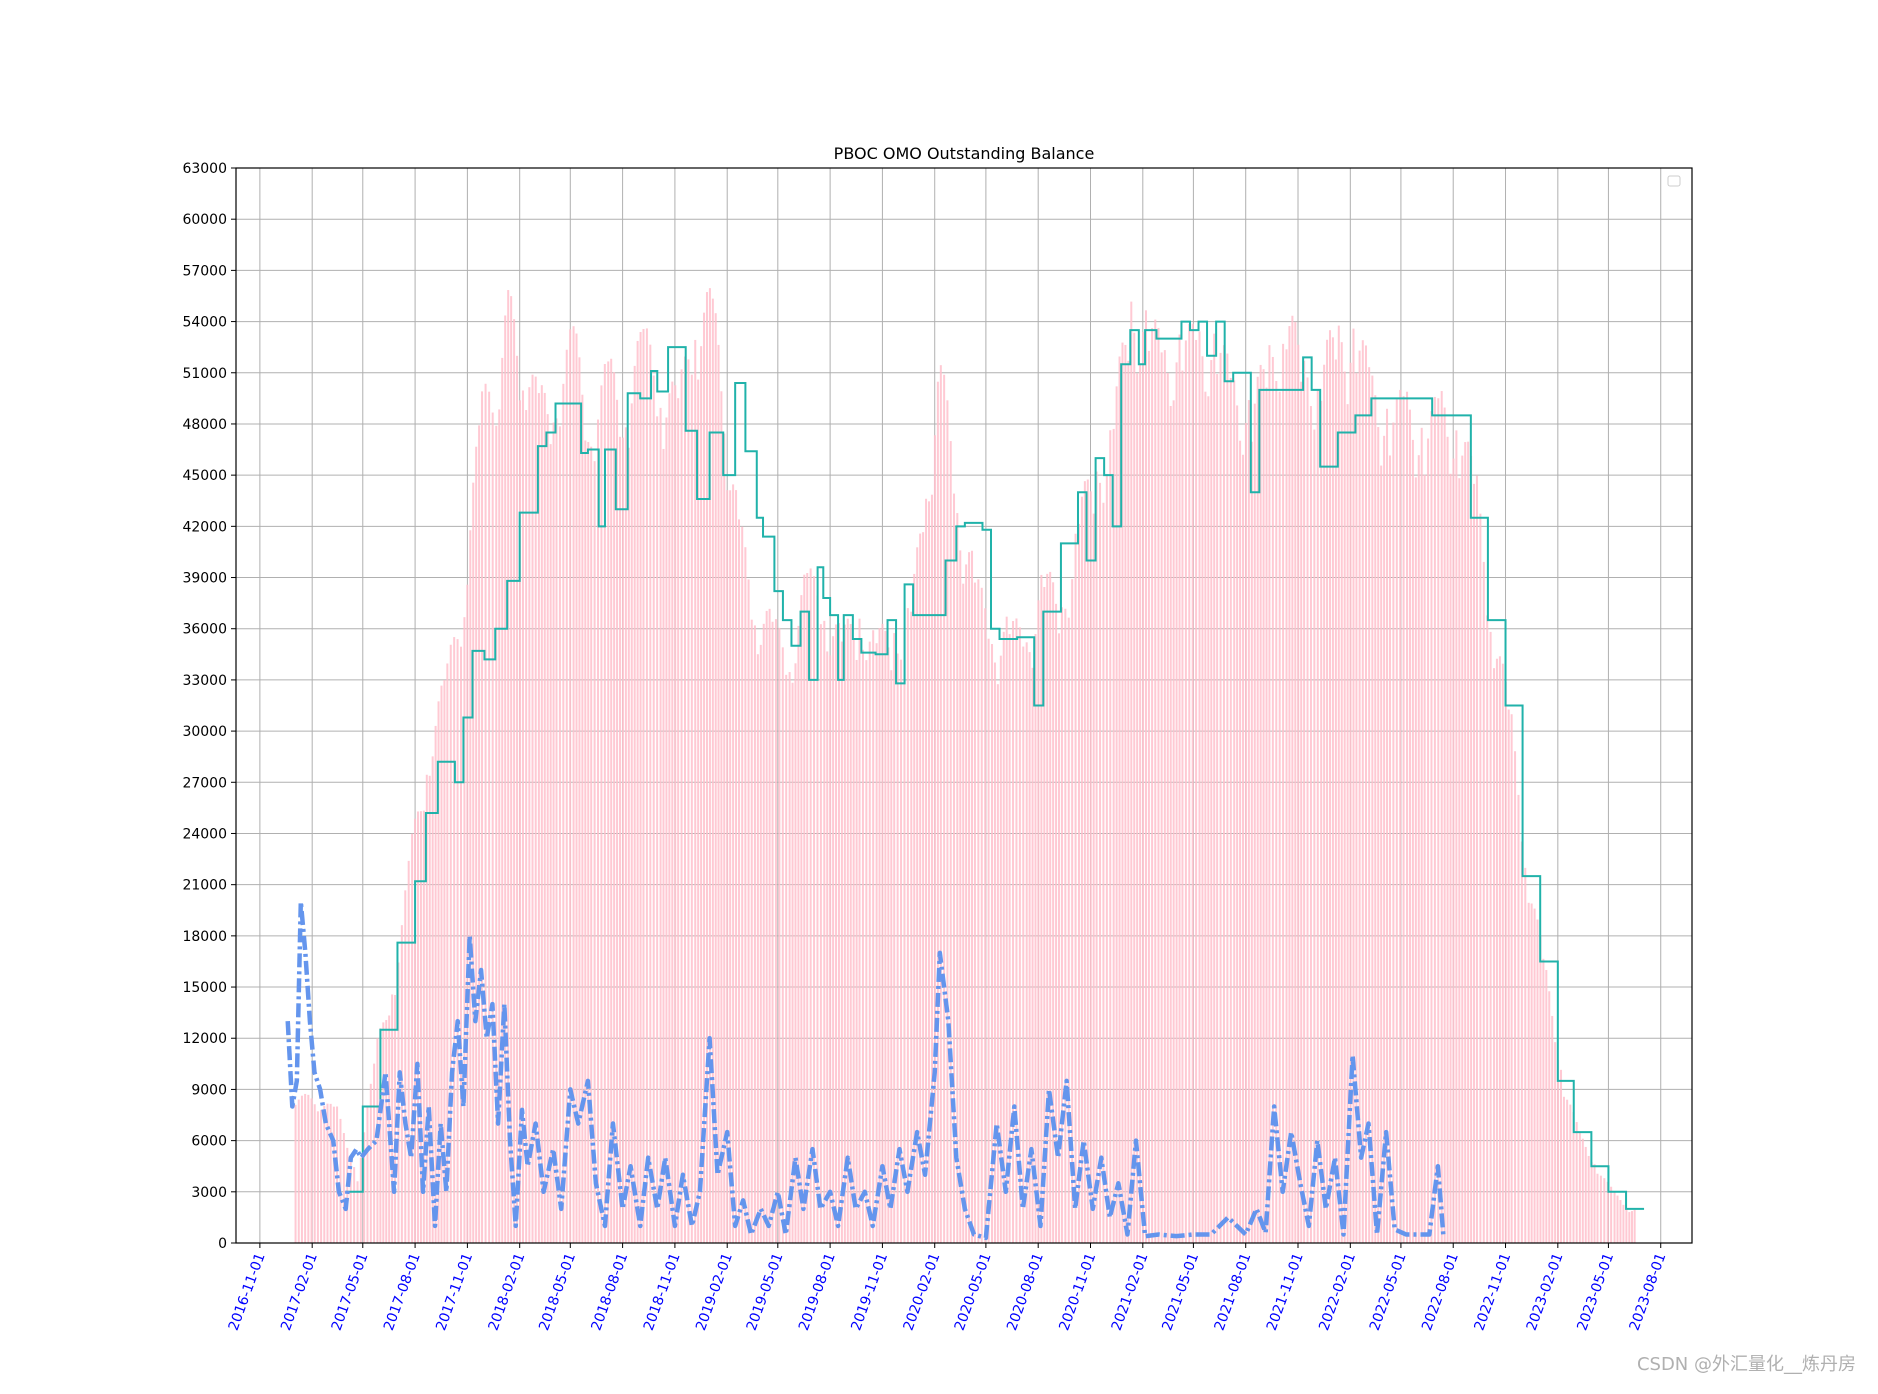 This screenshot has width=1878, height=1394. I want to click on y-tick-label: 9000, so click(209, 1090).